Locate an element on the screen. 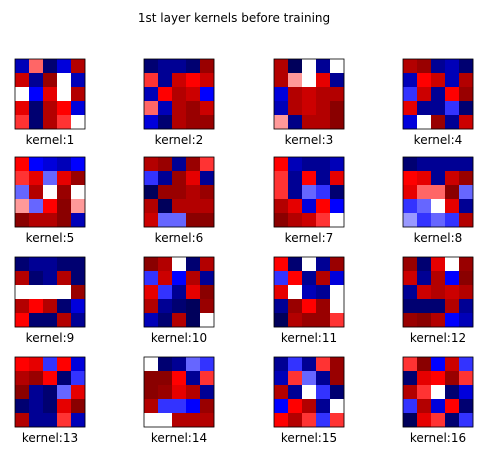  kernel-8-frame is located at coordinates (438, 192).